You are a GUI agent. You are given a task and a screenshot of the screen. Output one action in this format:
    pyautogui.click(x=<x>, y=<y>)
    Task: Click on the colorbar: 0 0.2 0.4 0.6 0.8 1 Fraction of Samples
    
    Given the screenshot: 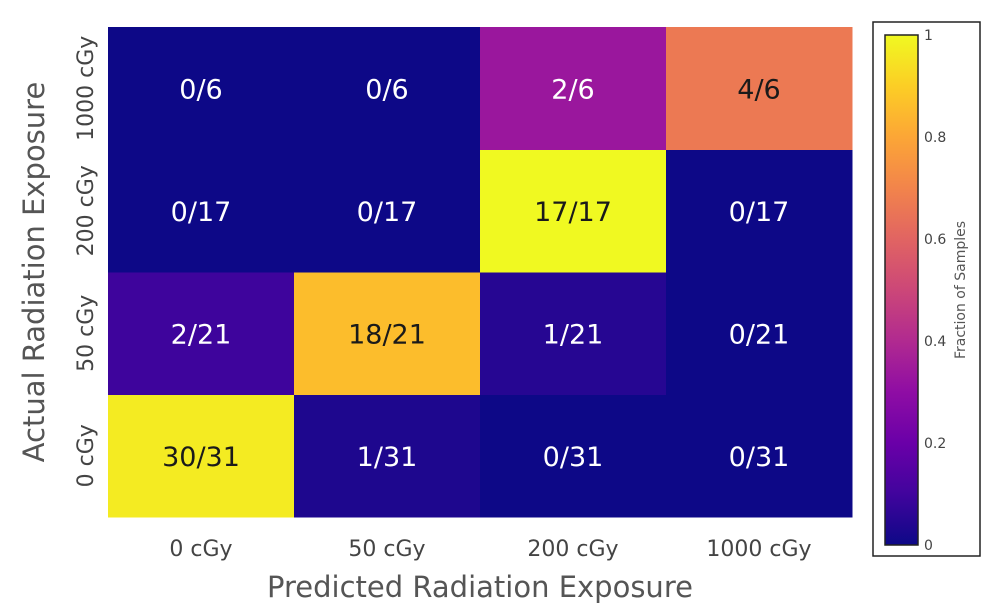 What is the action you would take?
    pyautogui.click(x=926, y=289)
    